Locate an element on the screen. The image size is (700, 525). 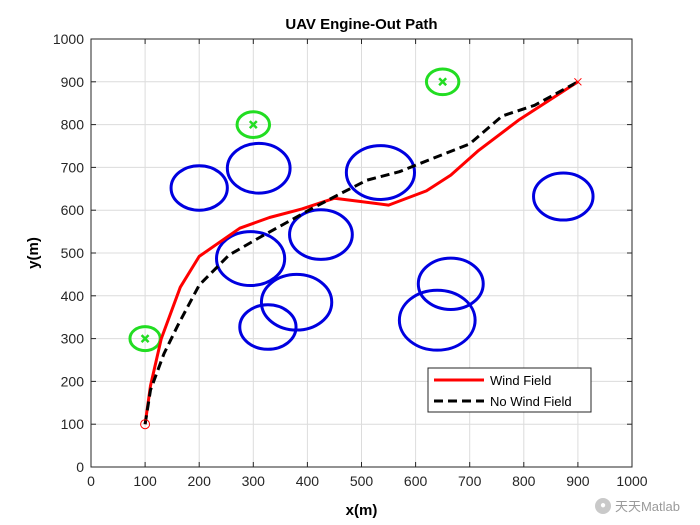
x-tick-label: 100 is located at coordinates (145, 481).